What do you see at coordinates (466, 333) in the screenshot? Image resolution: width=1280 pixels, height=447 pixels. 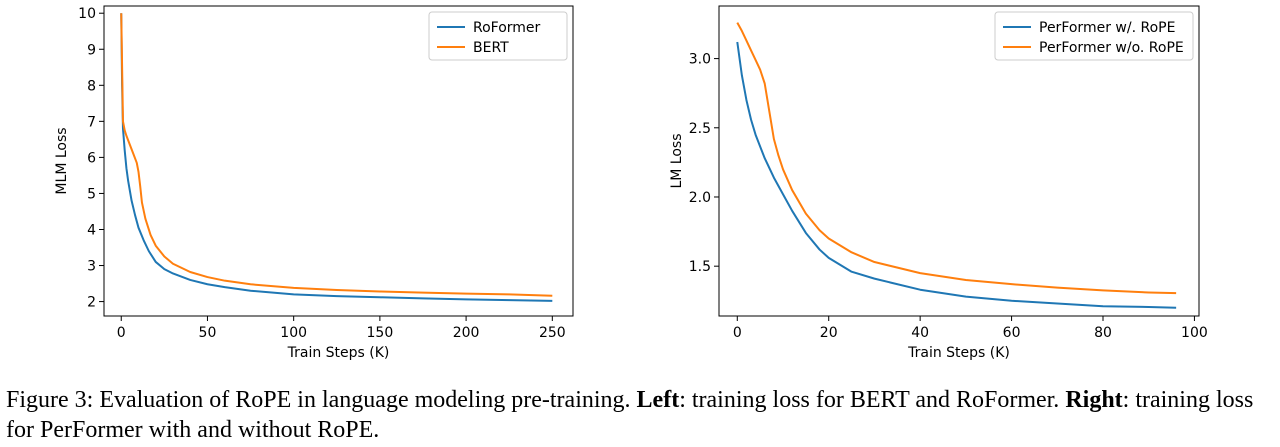 I see `x-tick-label: 200` at bounding box center [466, 333].